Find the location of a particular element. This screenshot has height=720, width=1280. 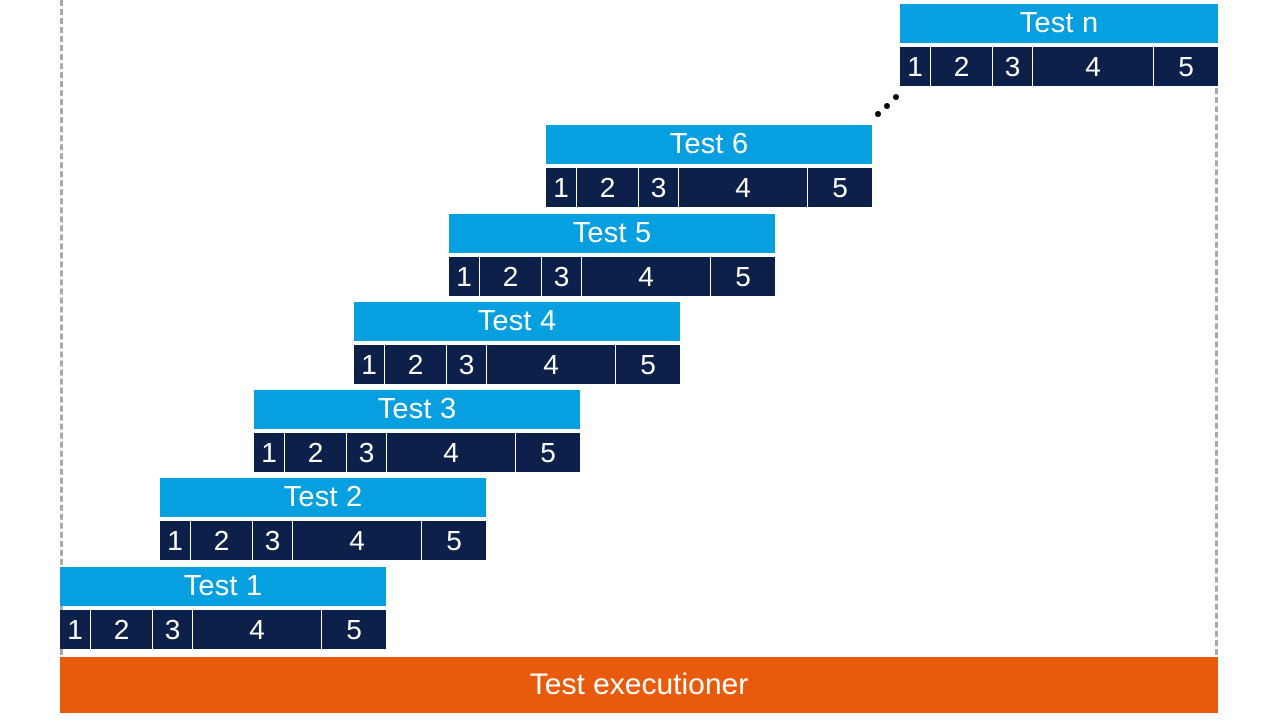

test-block-5: Test 5 1 2 3 4 5 is located at coordinates (612, 255).